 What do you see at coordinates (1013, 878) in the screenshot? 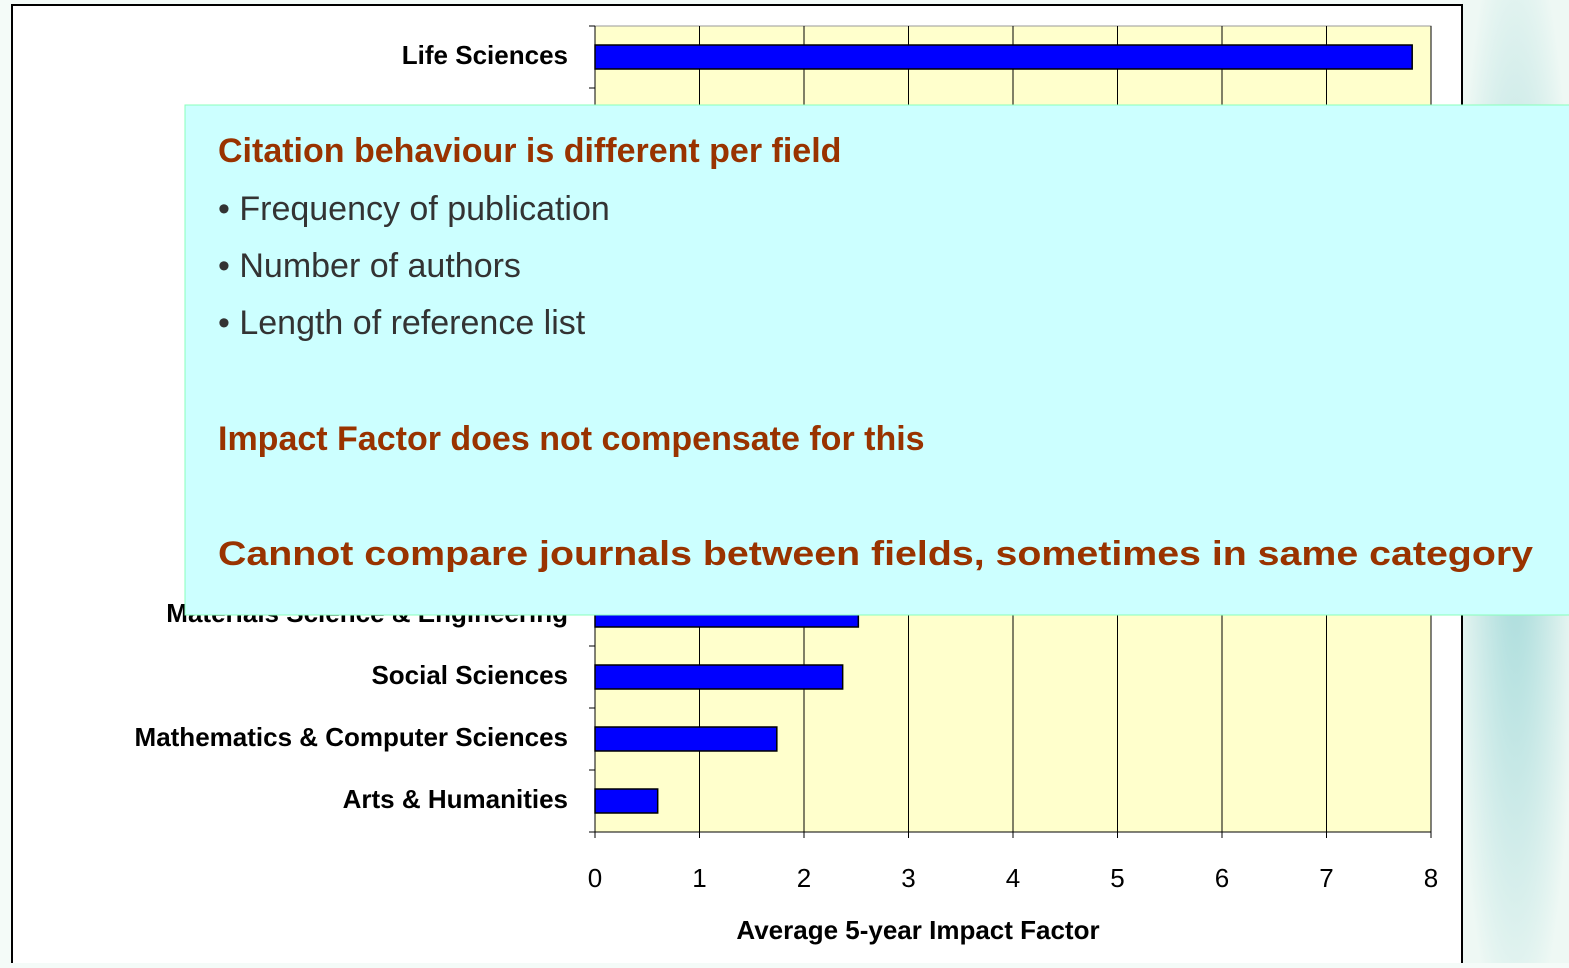
I see `x-tick-label: 4` at bounding box center [1013, 878].